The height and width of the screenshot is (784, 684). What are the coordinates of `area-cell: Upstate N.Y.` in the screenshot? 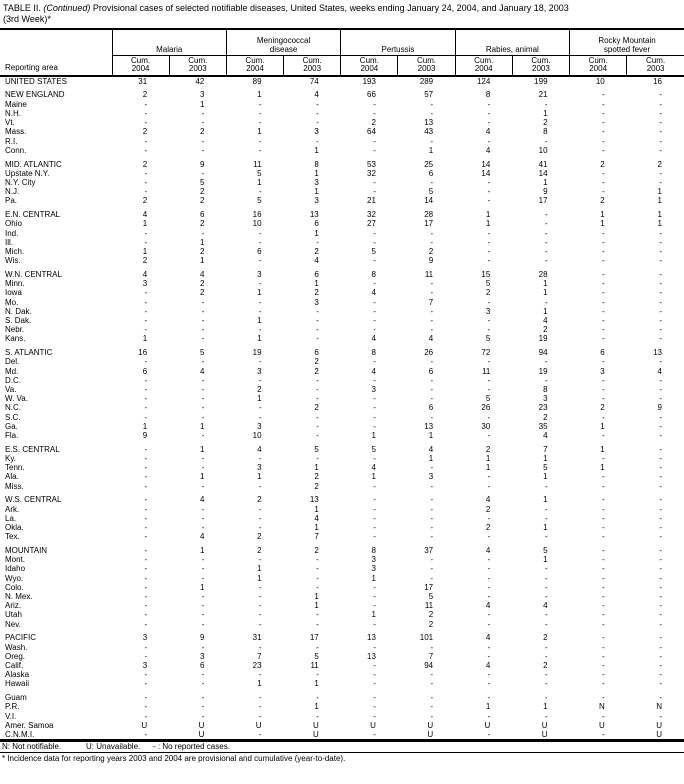 It's located at (27, 173).